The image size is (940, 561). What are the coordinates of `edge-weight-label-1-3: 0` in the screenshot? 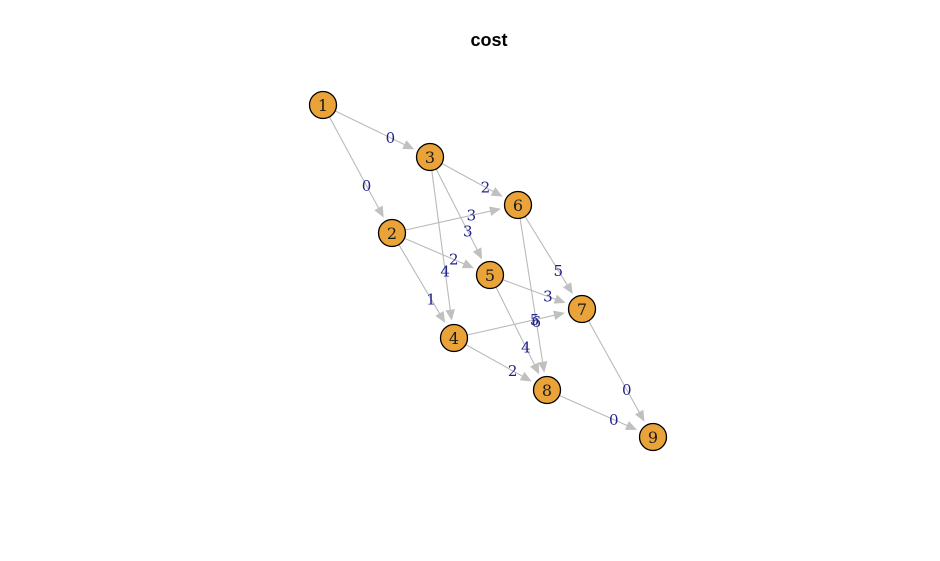 It's located at (391, 138).